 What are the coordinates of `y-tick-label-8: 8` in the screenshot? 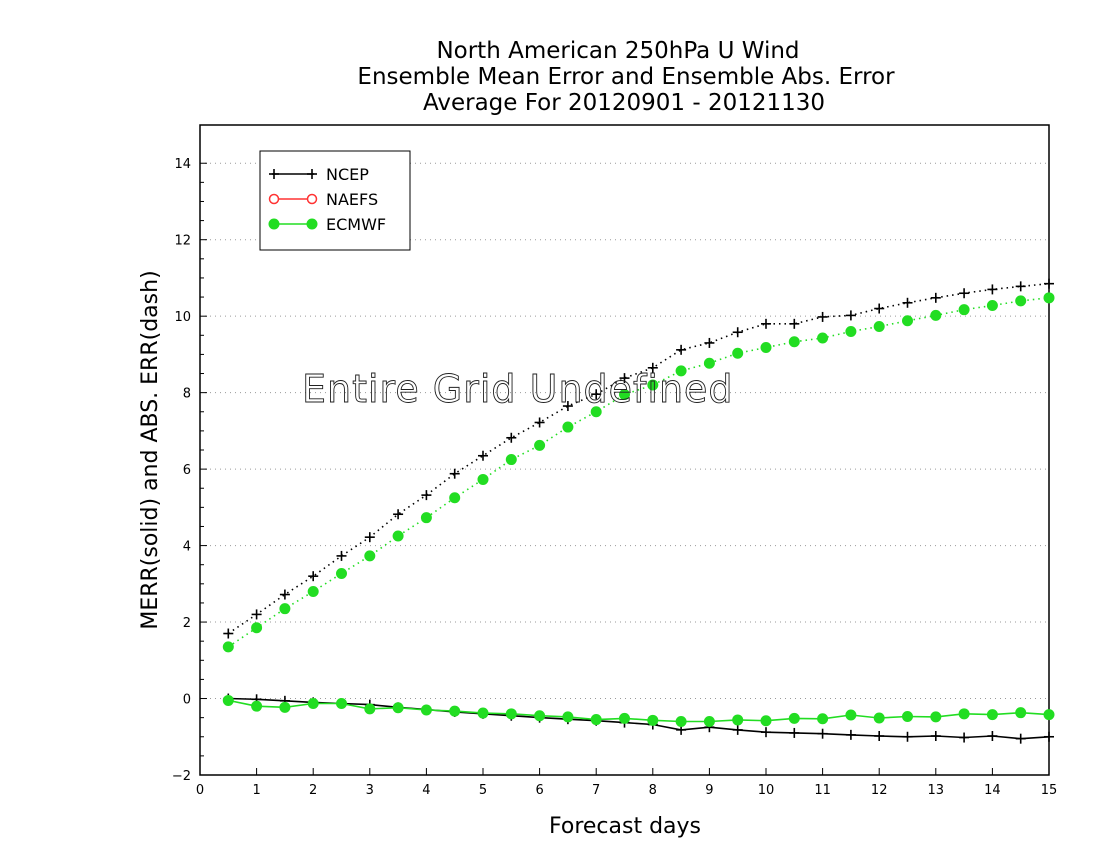 It's located at (187, 394).